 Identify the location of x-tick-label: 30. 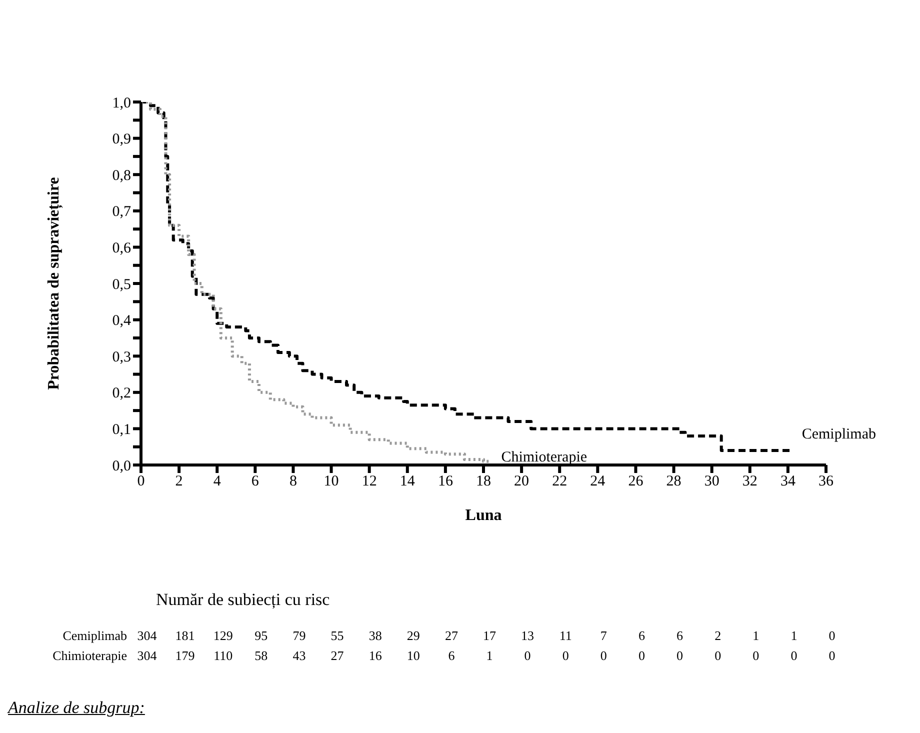
(712, 482).